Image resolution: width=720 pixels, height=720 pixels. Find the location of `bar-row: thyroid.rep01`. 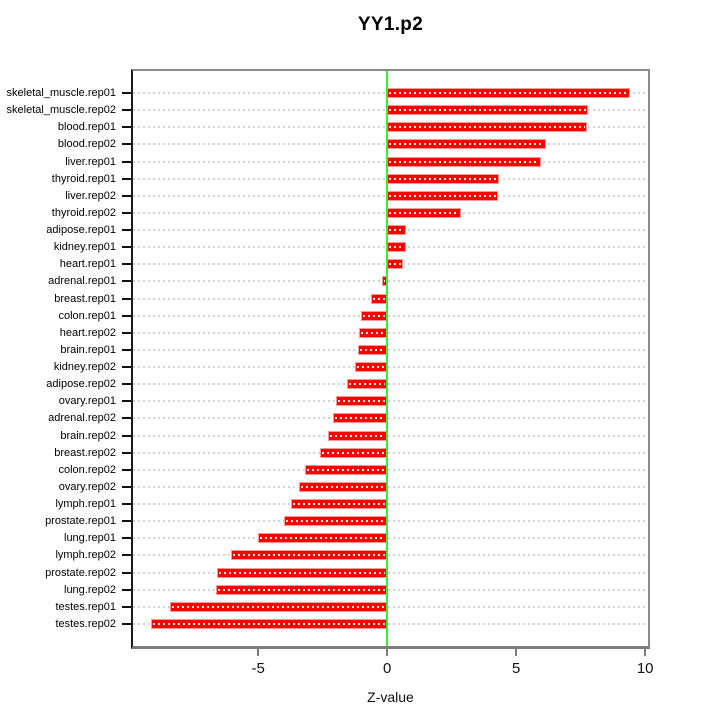

bar-row: thyroid.rep01 is located at coordinates (350, 178).